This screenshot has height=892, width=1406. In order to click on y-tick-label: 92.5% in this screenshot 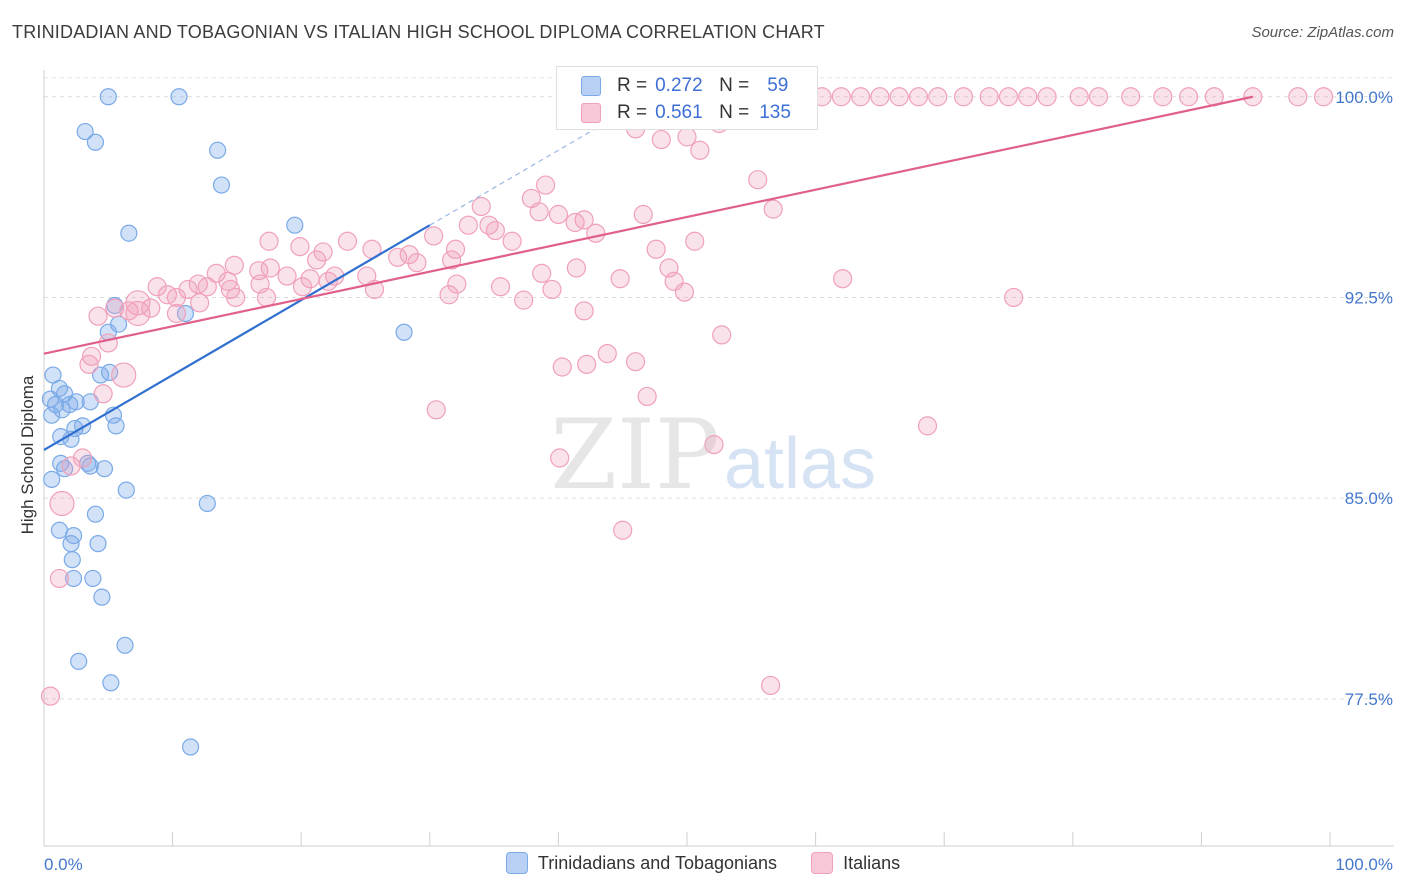, I will do `click(1369, 297)`.